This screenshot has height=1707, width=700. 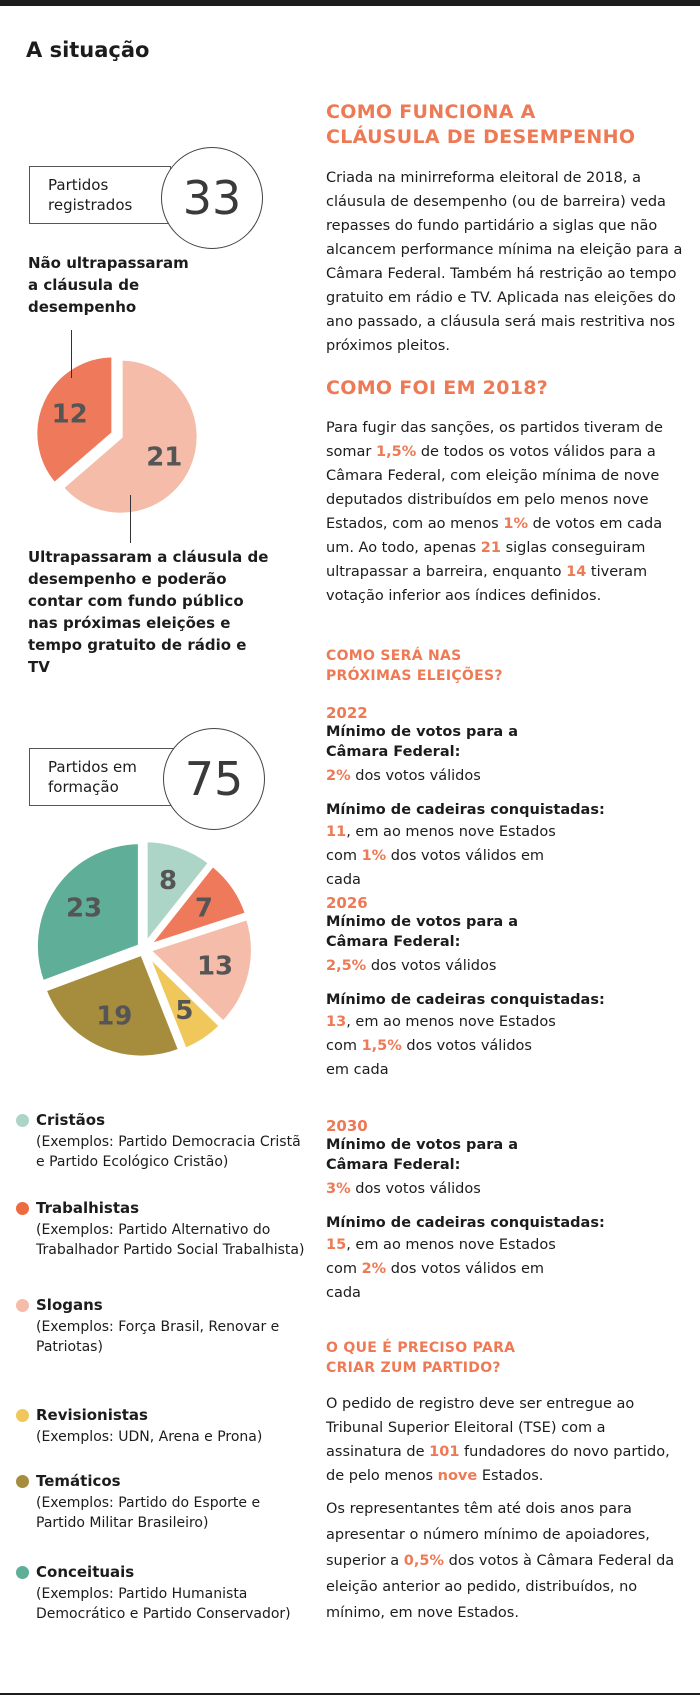 What do you see at coordinates (490, 548) in the screenshot?
I see `y2018-value-3: 21` at bounding box center [490, 548].